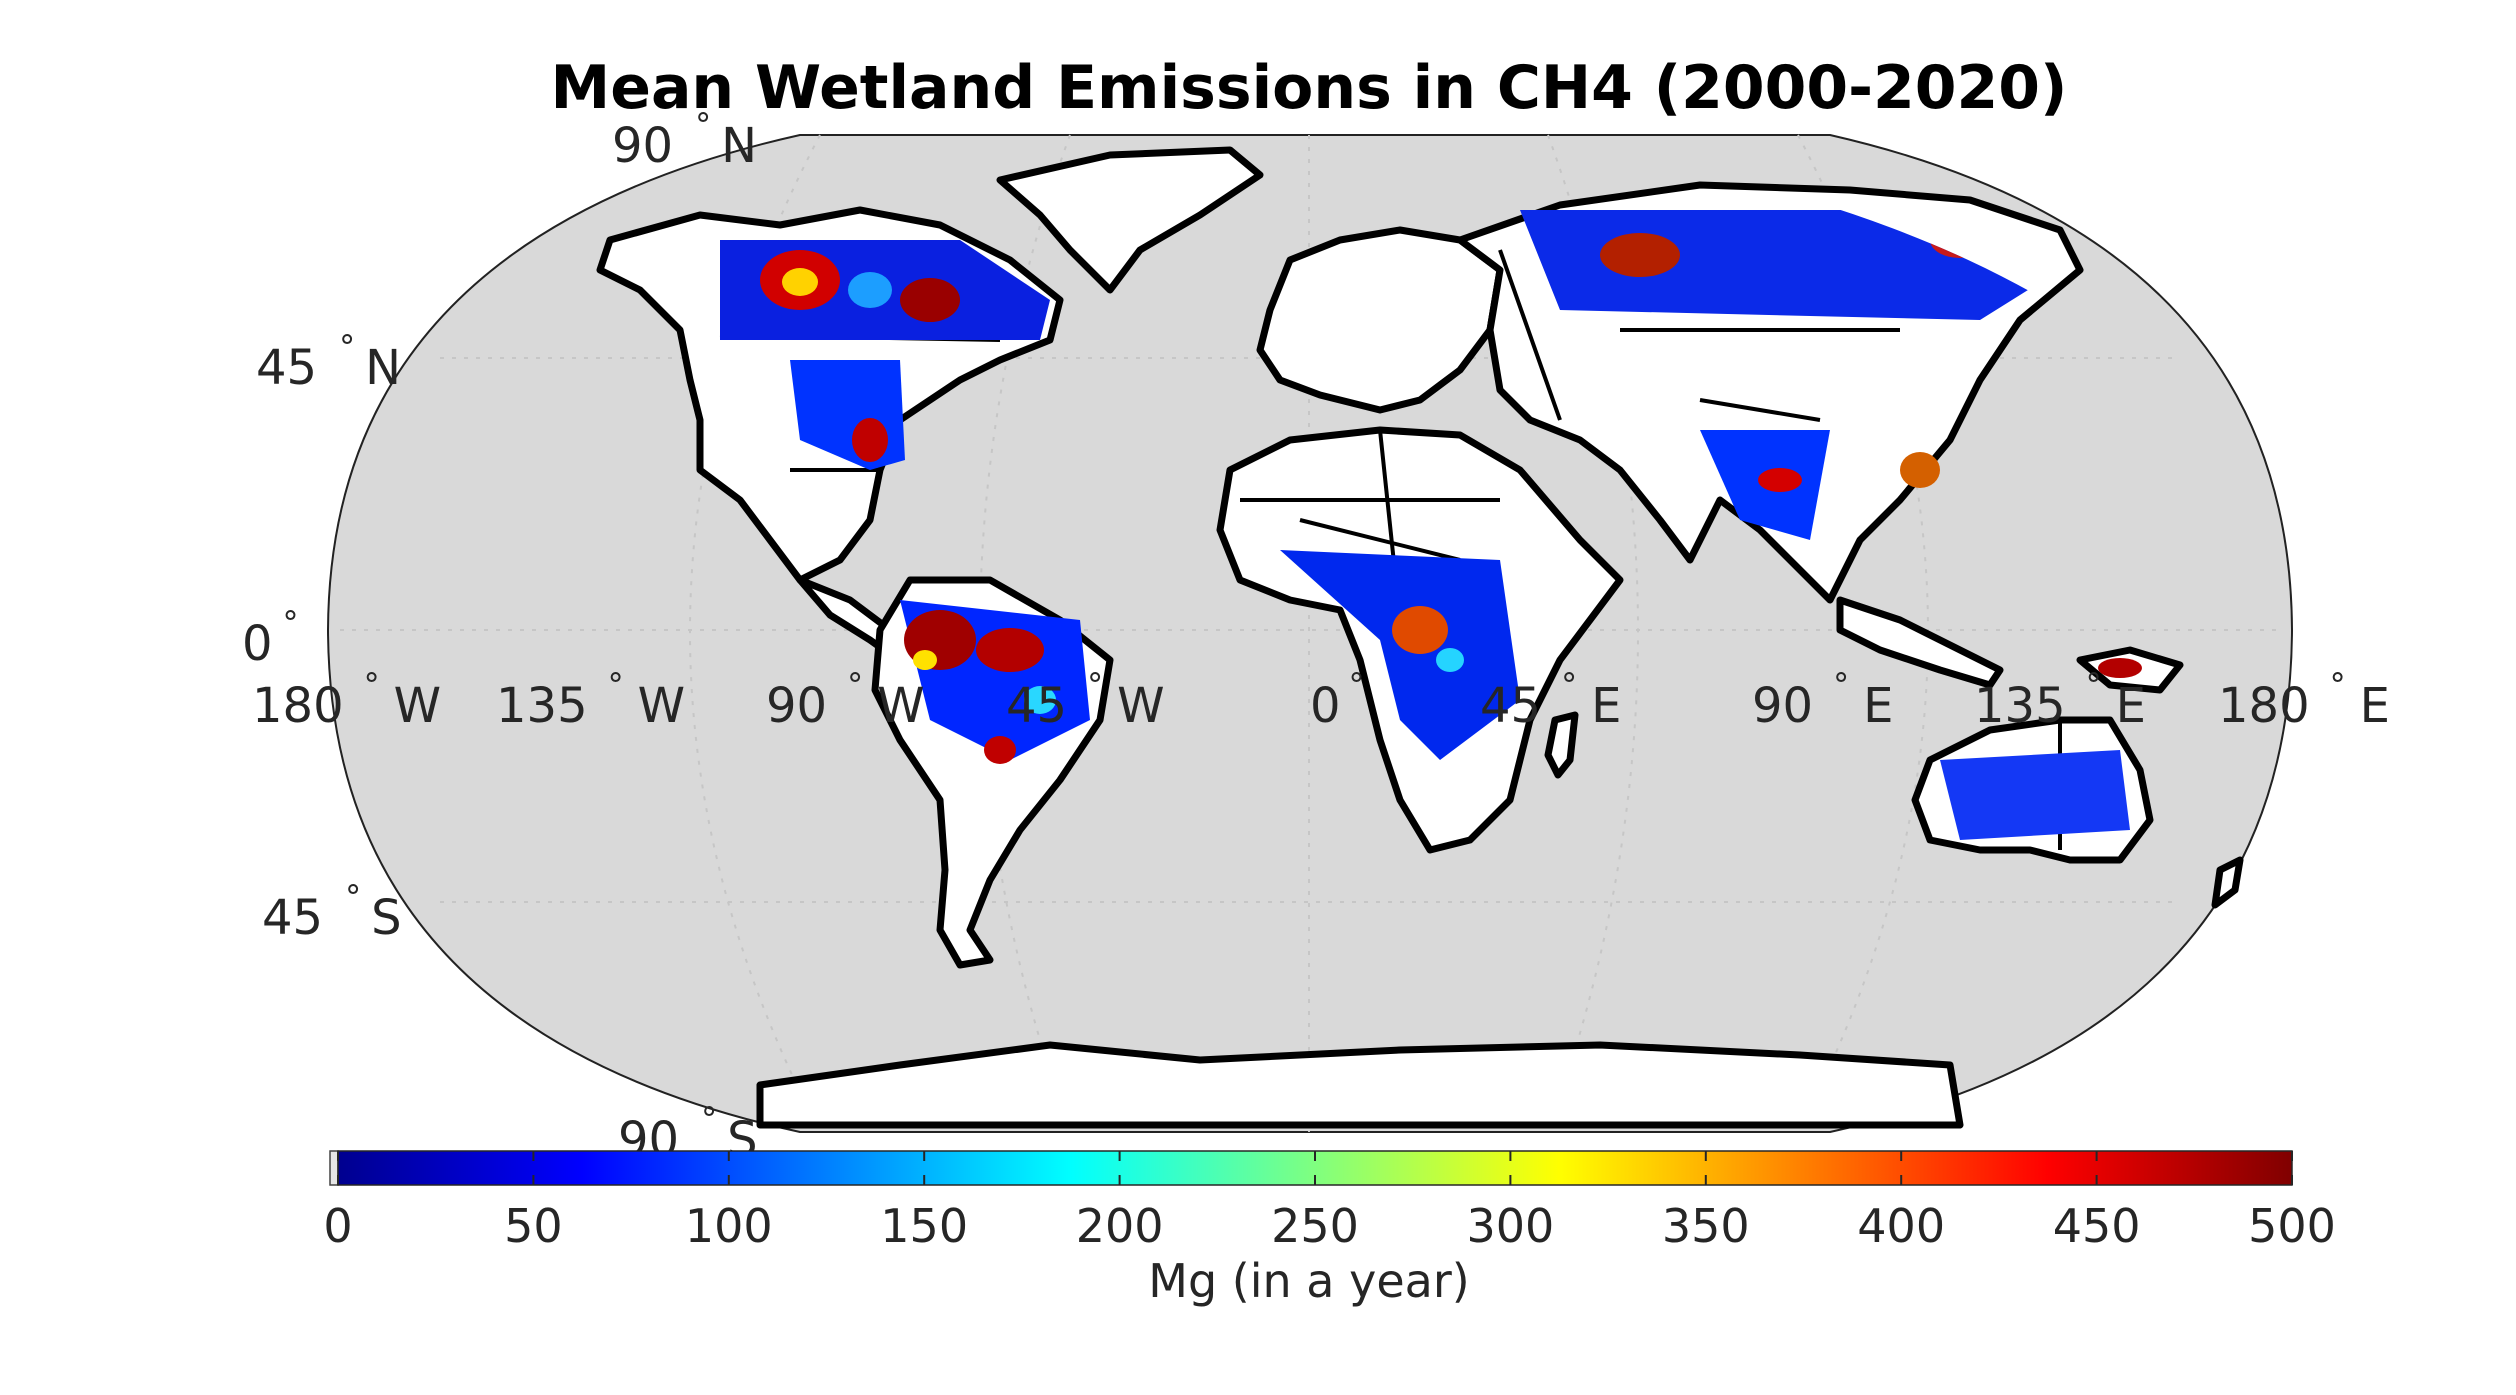 This screenshot has width=2516, height=1395. What do you see at coordinates (1040, 700) in the screenshot?
I see `hotspot-amazon-cyan` at bounding box center [1040, 700].